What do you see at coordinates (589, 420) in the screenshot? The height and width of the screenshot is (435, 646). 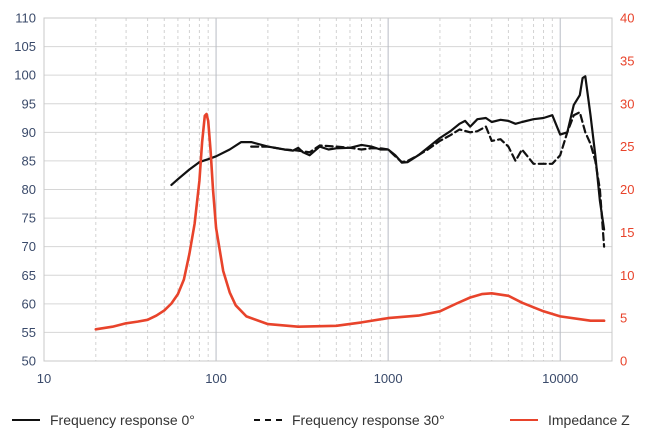 I see `legend-label-impedance: Impedance Z` at bounding box center [589, 420].